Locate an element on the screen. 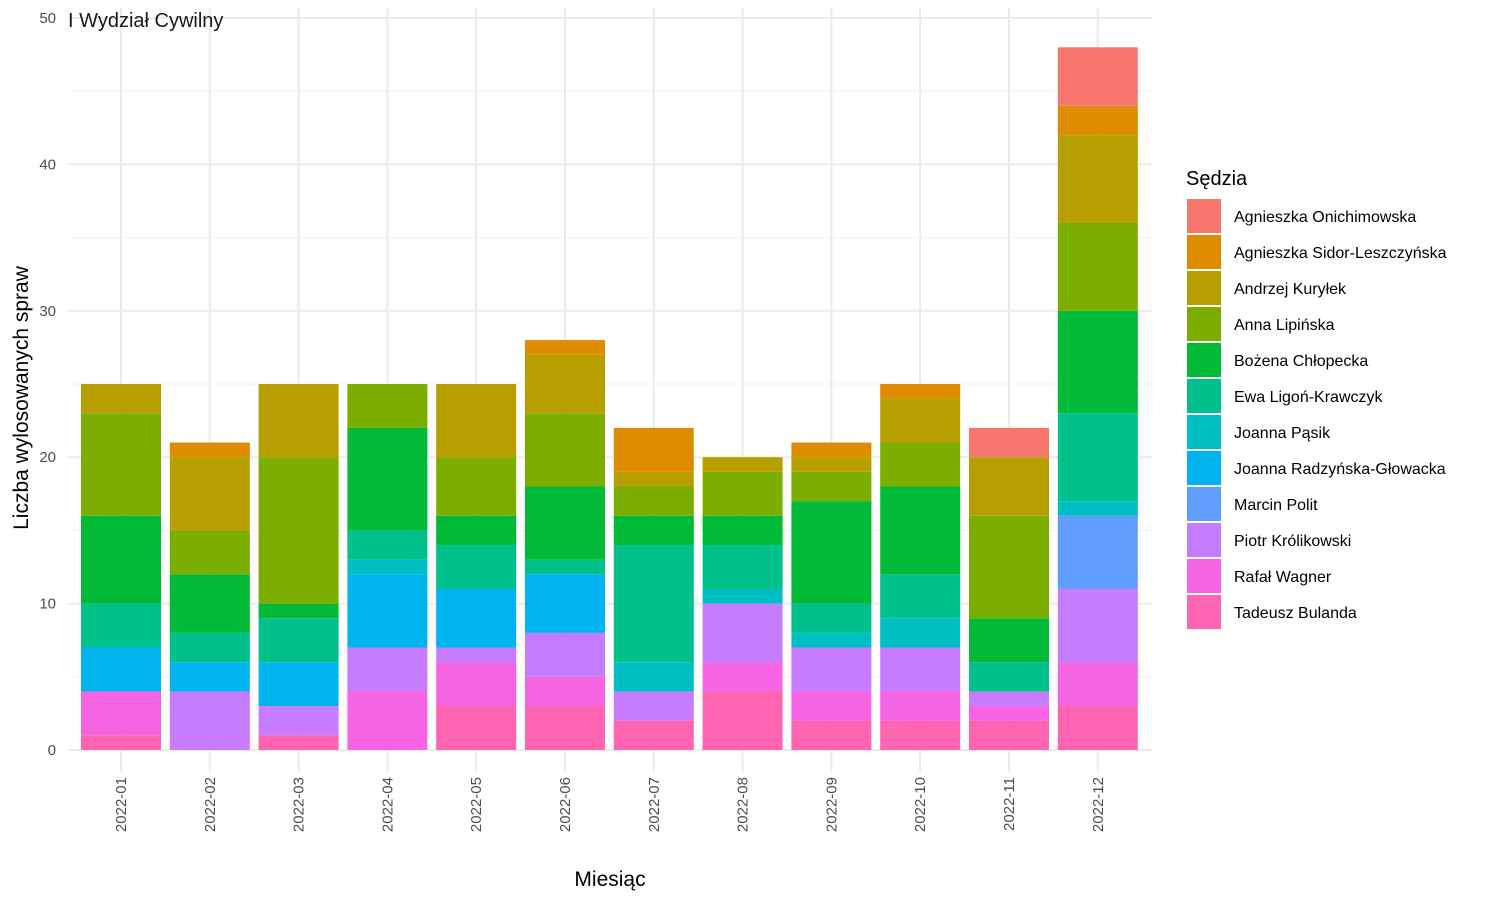 The width and height of the screenshot is (1500, 900). x-tick-label: 2022-09 is located at coordinates (831, 804).